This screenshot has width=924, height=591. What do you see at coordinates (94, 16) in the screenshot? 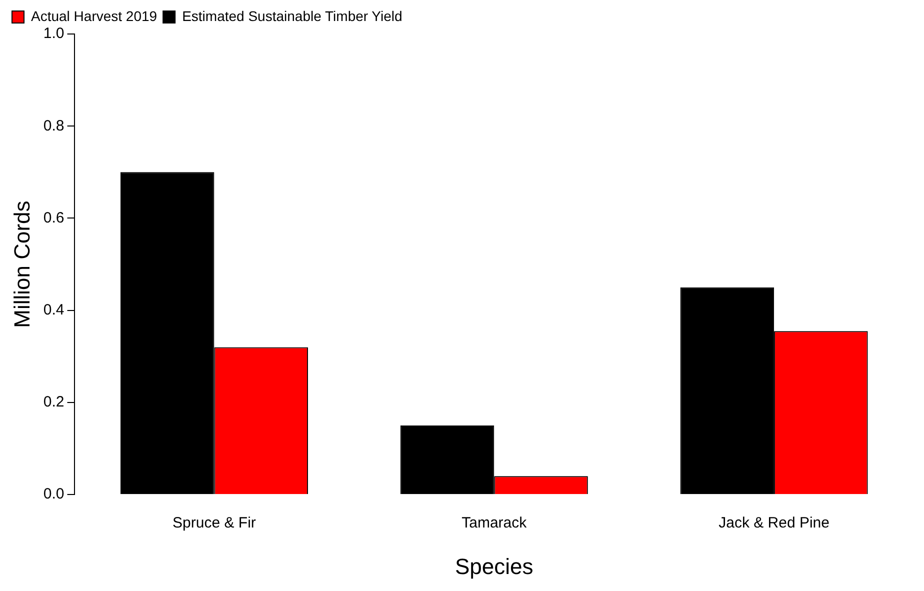
I see `legend-label: Actual Harvest 2019` at bounding box center [94, 16].